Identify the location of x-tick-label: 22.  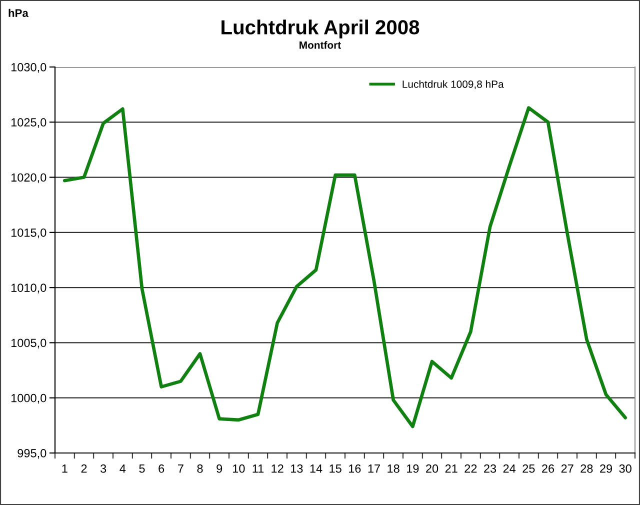
(470, 468).